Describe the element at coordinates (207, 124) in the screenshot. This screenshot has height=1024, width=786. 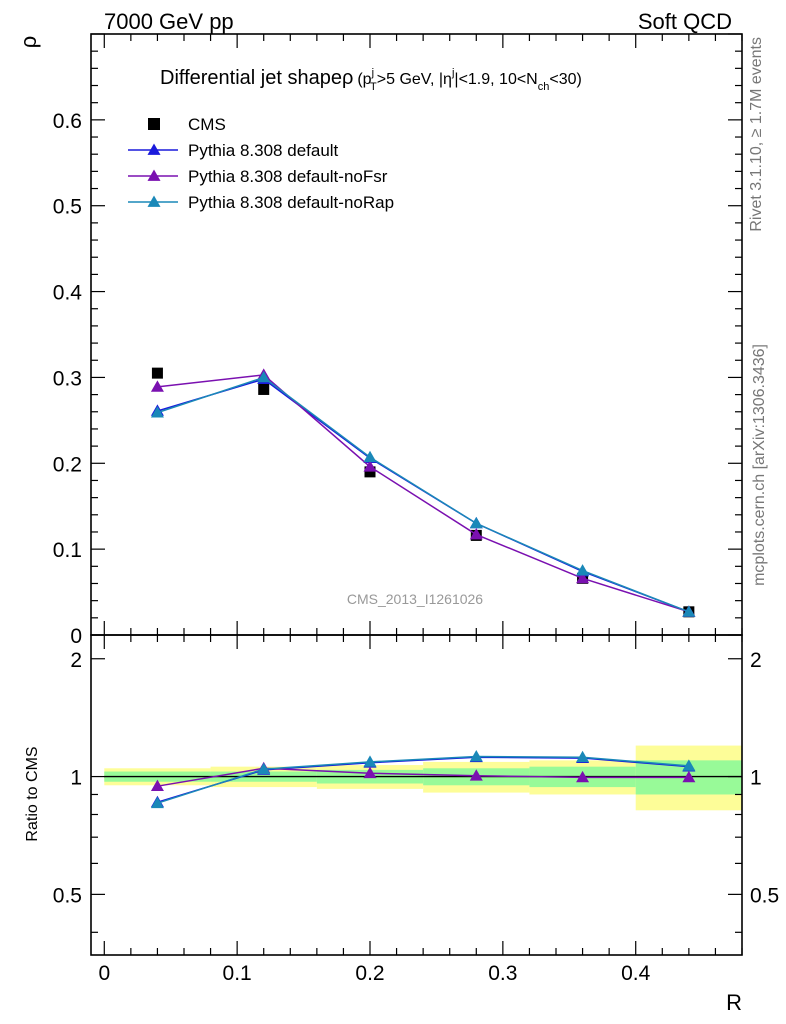
I see `legend-label: CMS` at that location.